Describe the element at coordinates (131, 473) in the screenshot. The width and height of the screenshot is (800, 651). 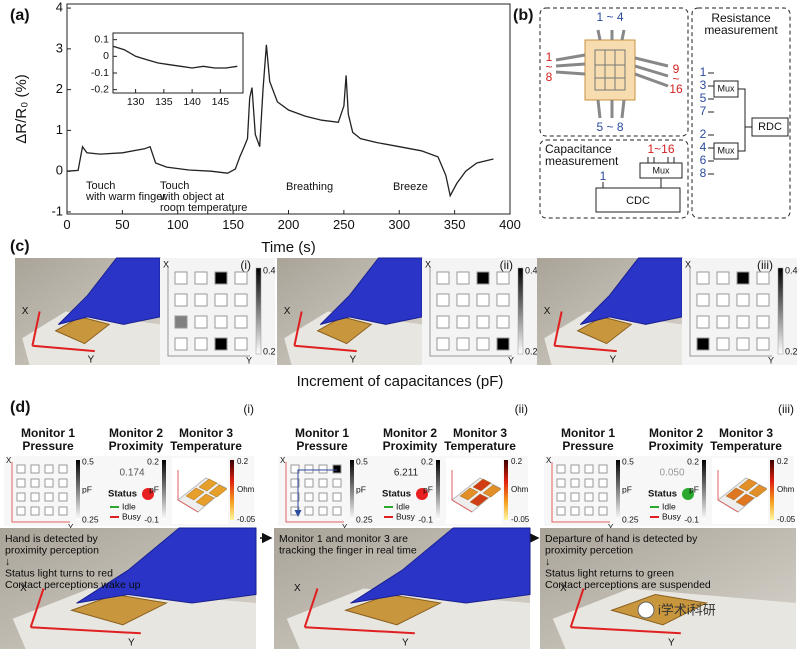
I see `proximity-value: 0.174` at that location.